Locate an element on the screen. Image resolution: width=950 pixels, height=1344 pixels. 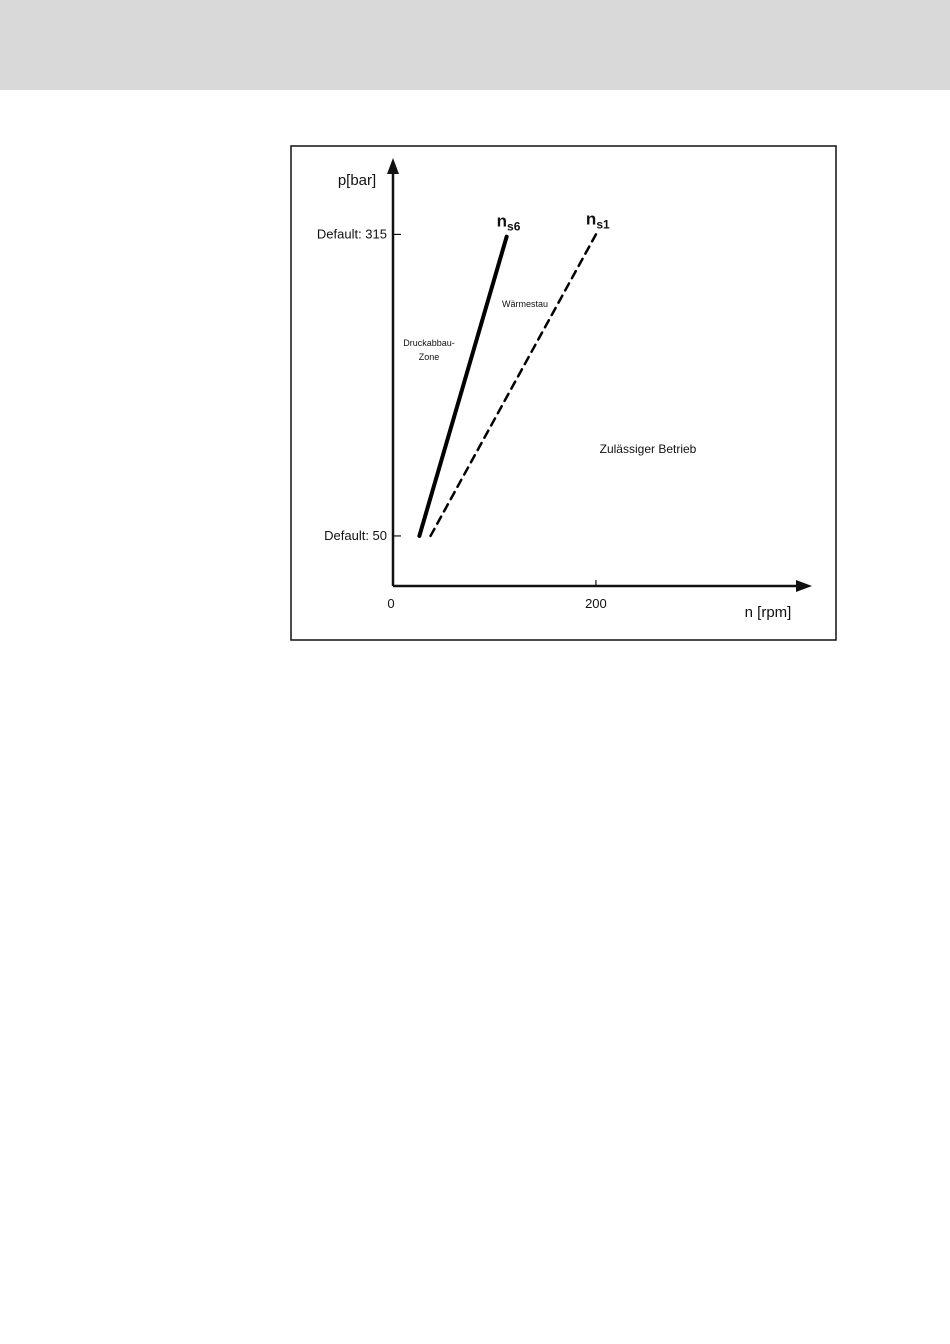
series-subscript: s6 is located at coordinates (514, 227).